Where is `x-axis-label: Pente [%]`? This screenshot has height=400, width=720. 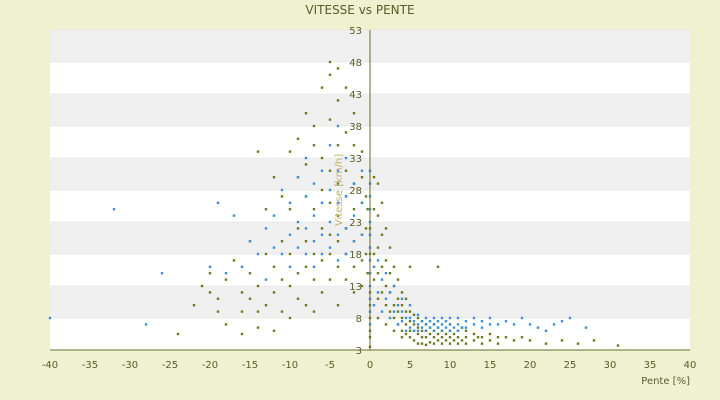 x-axis-label: Pente [%] is located at coordinates (665, 381).